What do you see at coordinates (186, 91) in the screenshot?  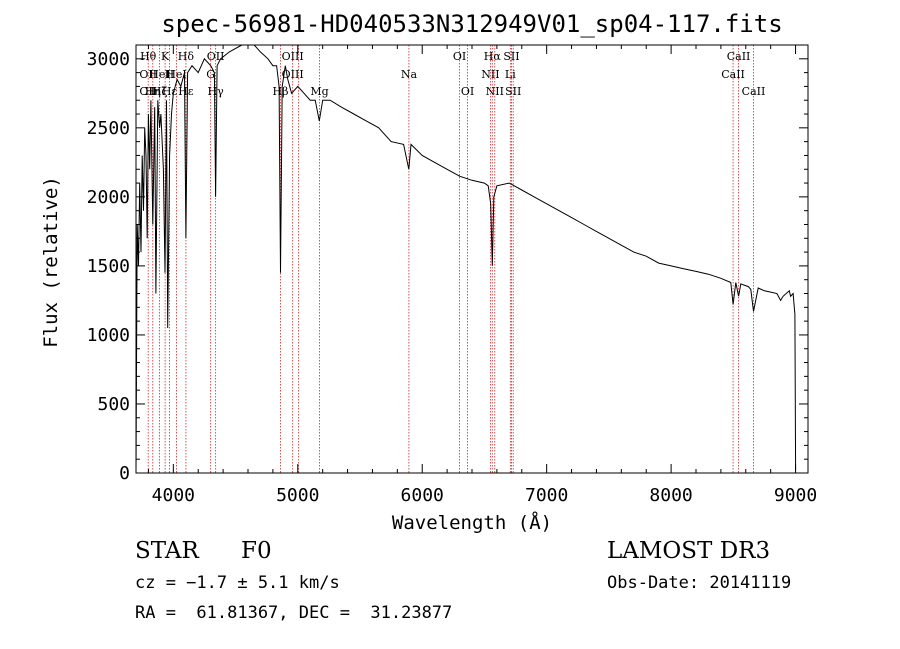 I see `line-marker-label: Hε` at bounding box center [186, 91].